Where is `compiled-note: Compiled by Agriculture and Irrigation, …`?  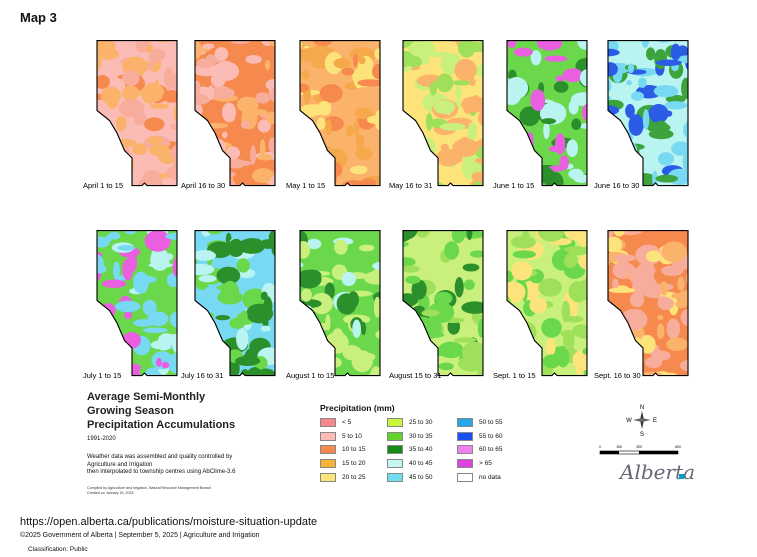 compiled-note: Compiled by Agriculture and Irrigation, … is located at coordinates (187, 490).